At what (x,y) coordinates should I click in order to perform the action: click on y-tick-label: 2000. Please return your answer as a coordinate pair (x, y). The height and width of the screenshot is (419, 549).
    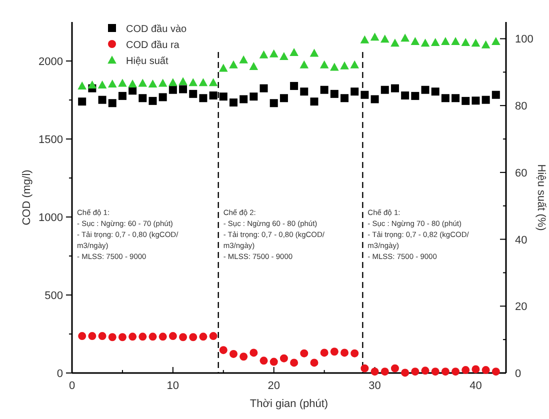
    Looking at the image, I should click on (50, 62).